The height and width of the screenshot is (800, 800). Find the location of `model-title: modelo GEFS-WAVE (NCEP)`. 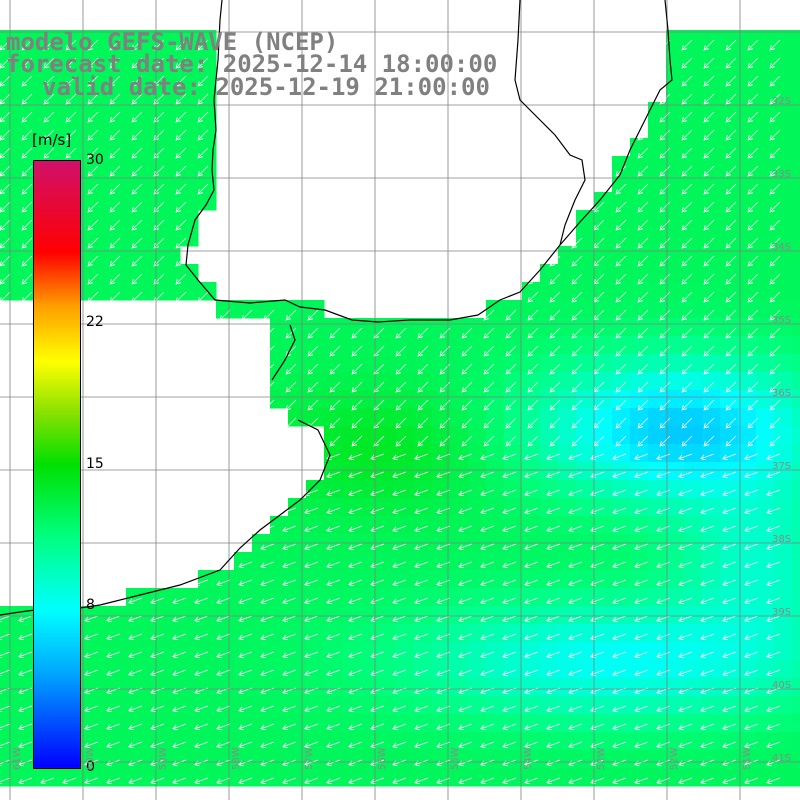

model-title: modelo GEFS-WAVE (NCEP) is located at coordinates (172, 42).